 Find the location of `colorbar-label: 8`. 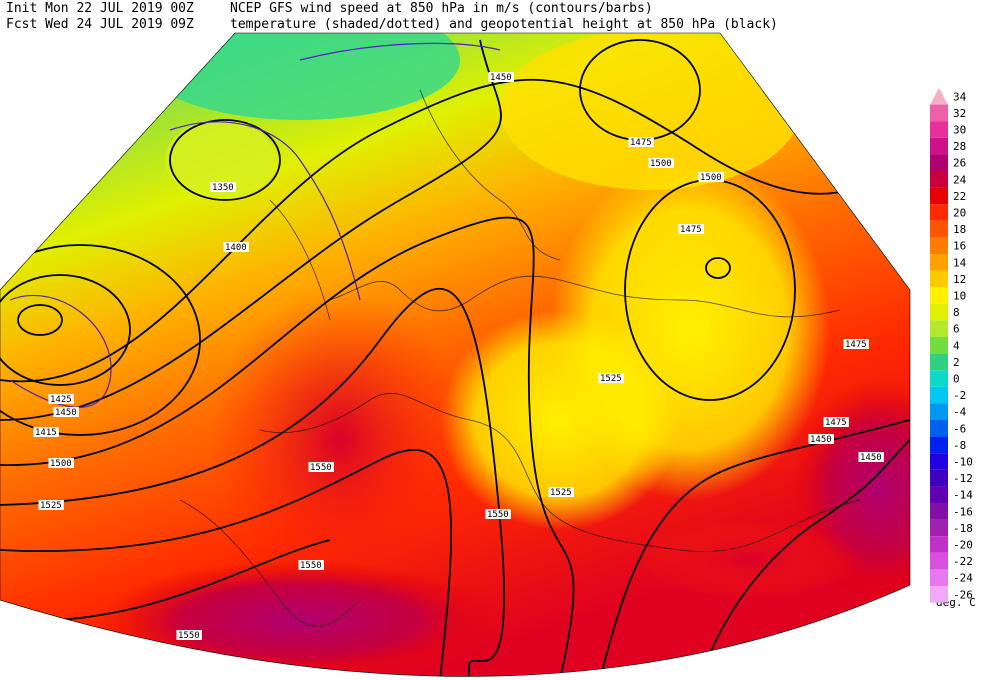

colorbar-label: 8 is located at coordinates (956, 312).